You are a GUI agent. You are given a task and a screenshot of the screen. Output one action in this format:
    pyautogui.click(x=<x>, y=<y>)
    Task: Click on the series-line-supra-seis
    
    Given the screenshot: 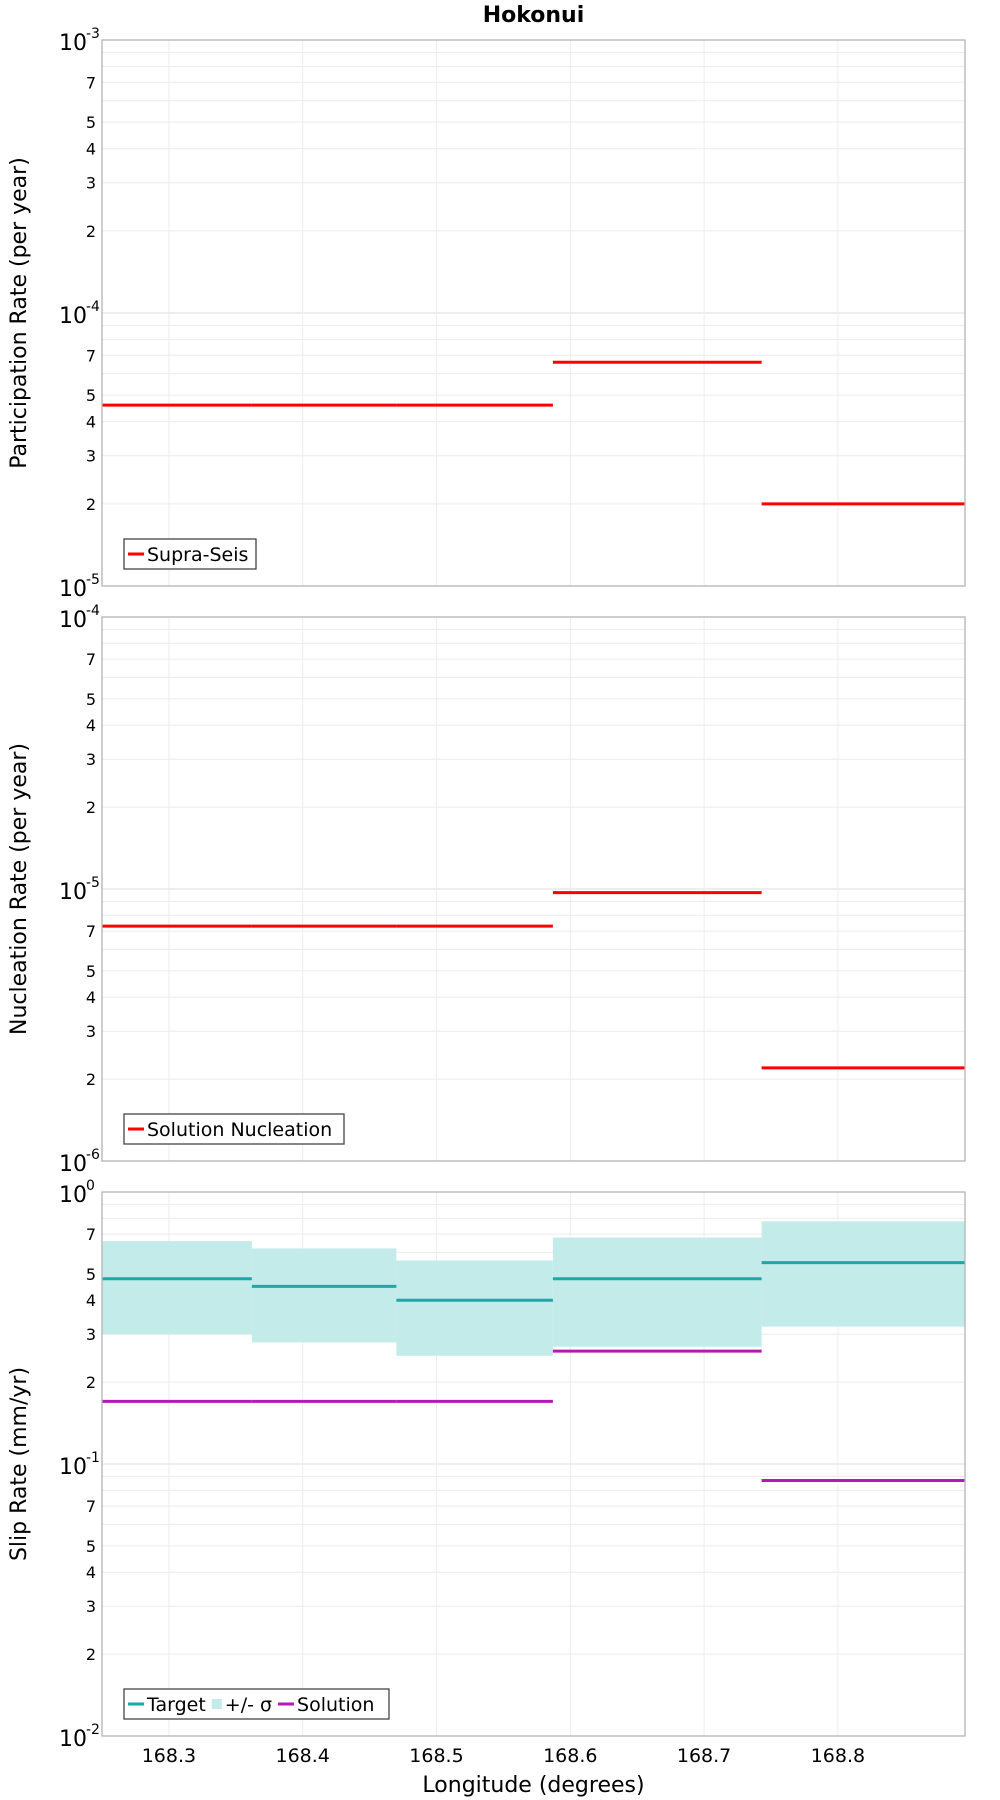 What is the action you would take?
    pyautogui.click(x=533, y=433)
    